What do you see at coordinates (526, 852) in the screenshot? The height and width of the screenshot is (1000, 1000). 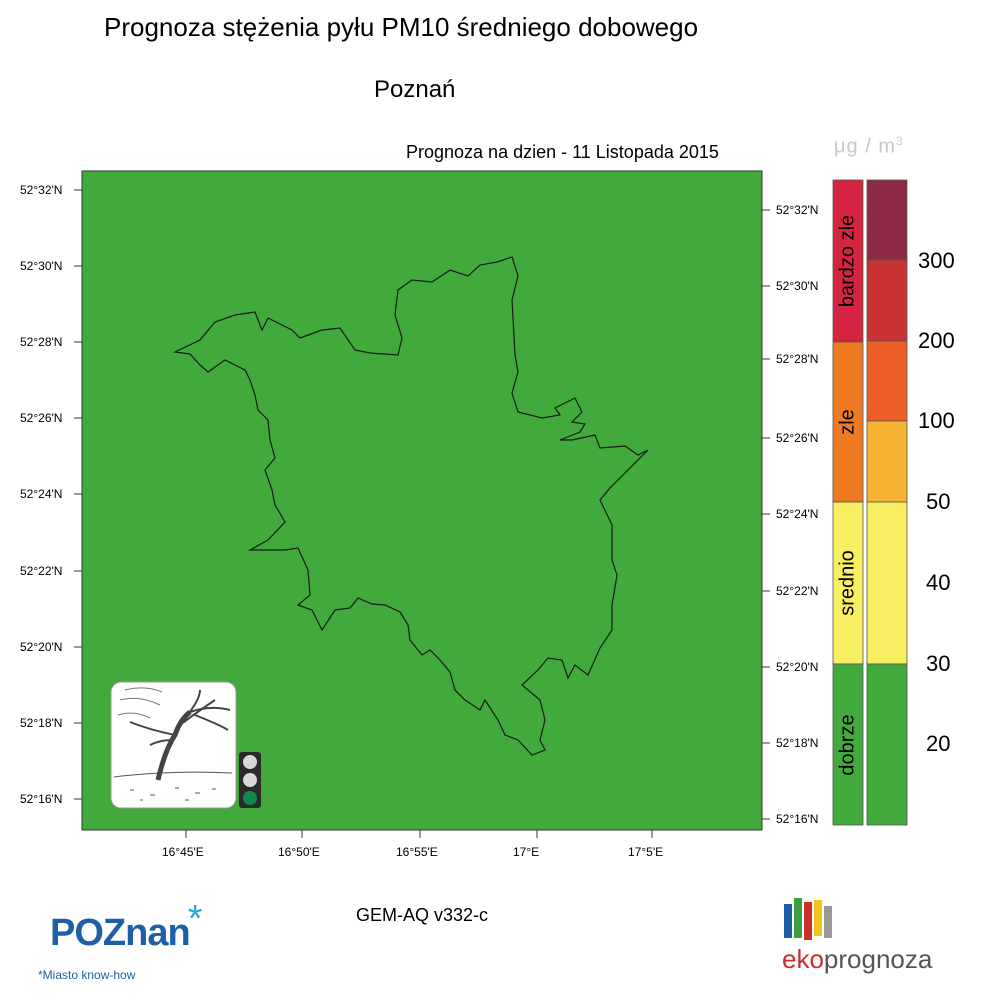 I see `lon-label: 17°E` at bounding box center [526, 852].